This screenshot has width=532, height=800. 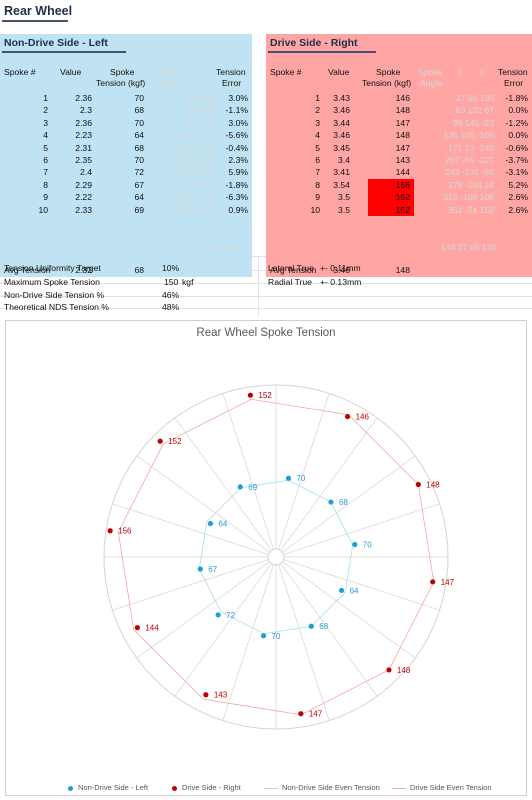 What do you see at coordinates (199, 110) in the screenshot?
I see `nds-row-angle-xy: 45 48 48` at bounding box center [199, 110].